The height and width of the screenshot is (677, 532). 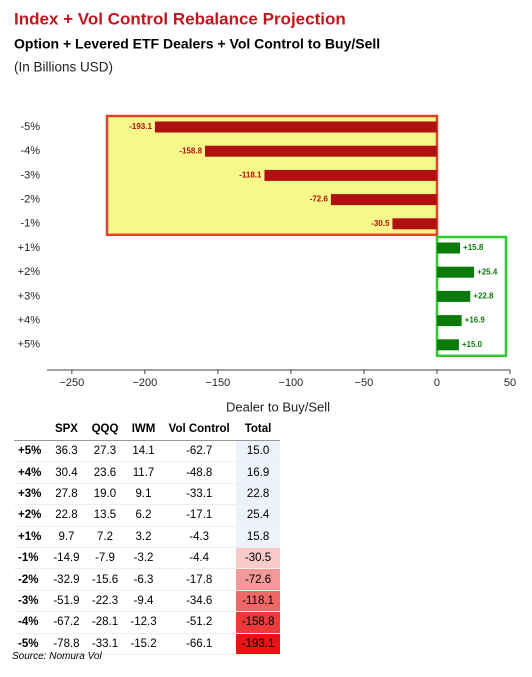 I want to click on cell: -51.9, so click(x=66, y=601).